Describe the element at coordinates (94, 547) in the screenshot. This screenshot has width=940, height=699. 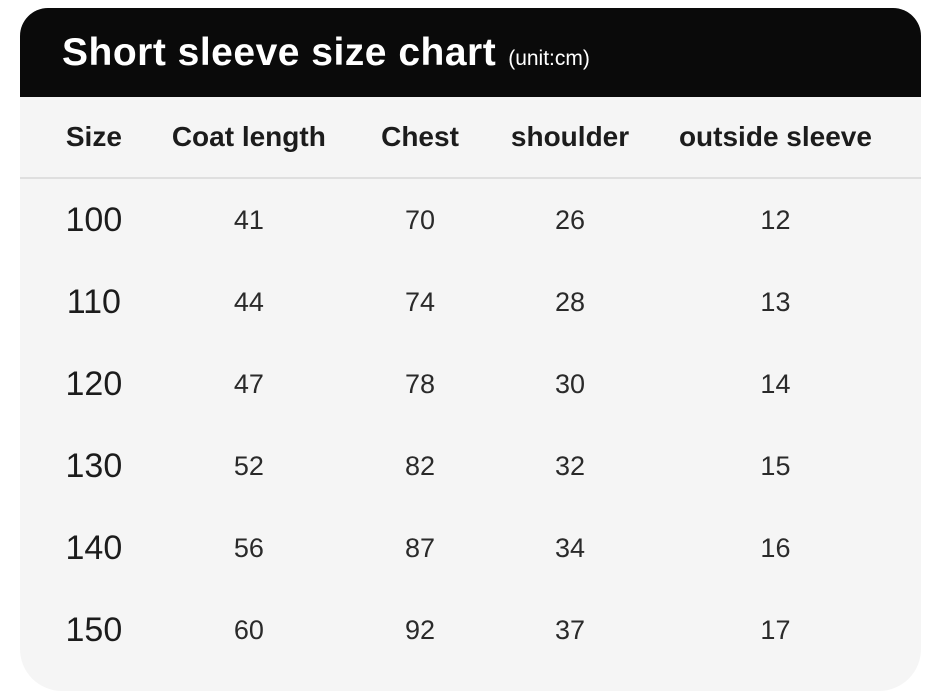
I see `table-cell-size: 140` at that location.